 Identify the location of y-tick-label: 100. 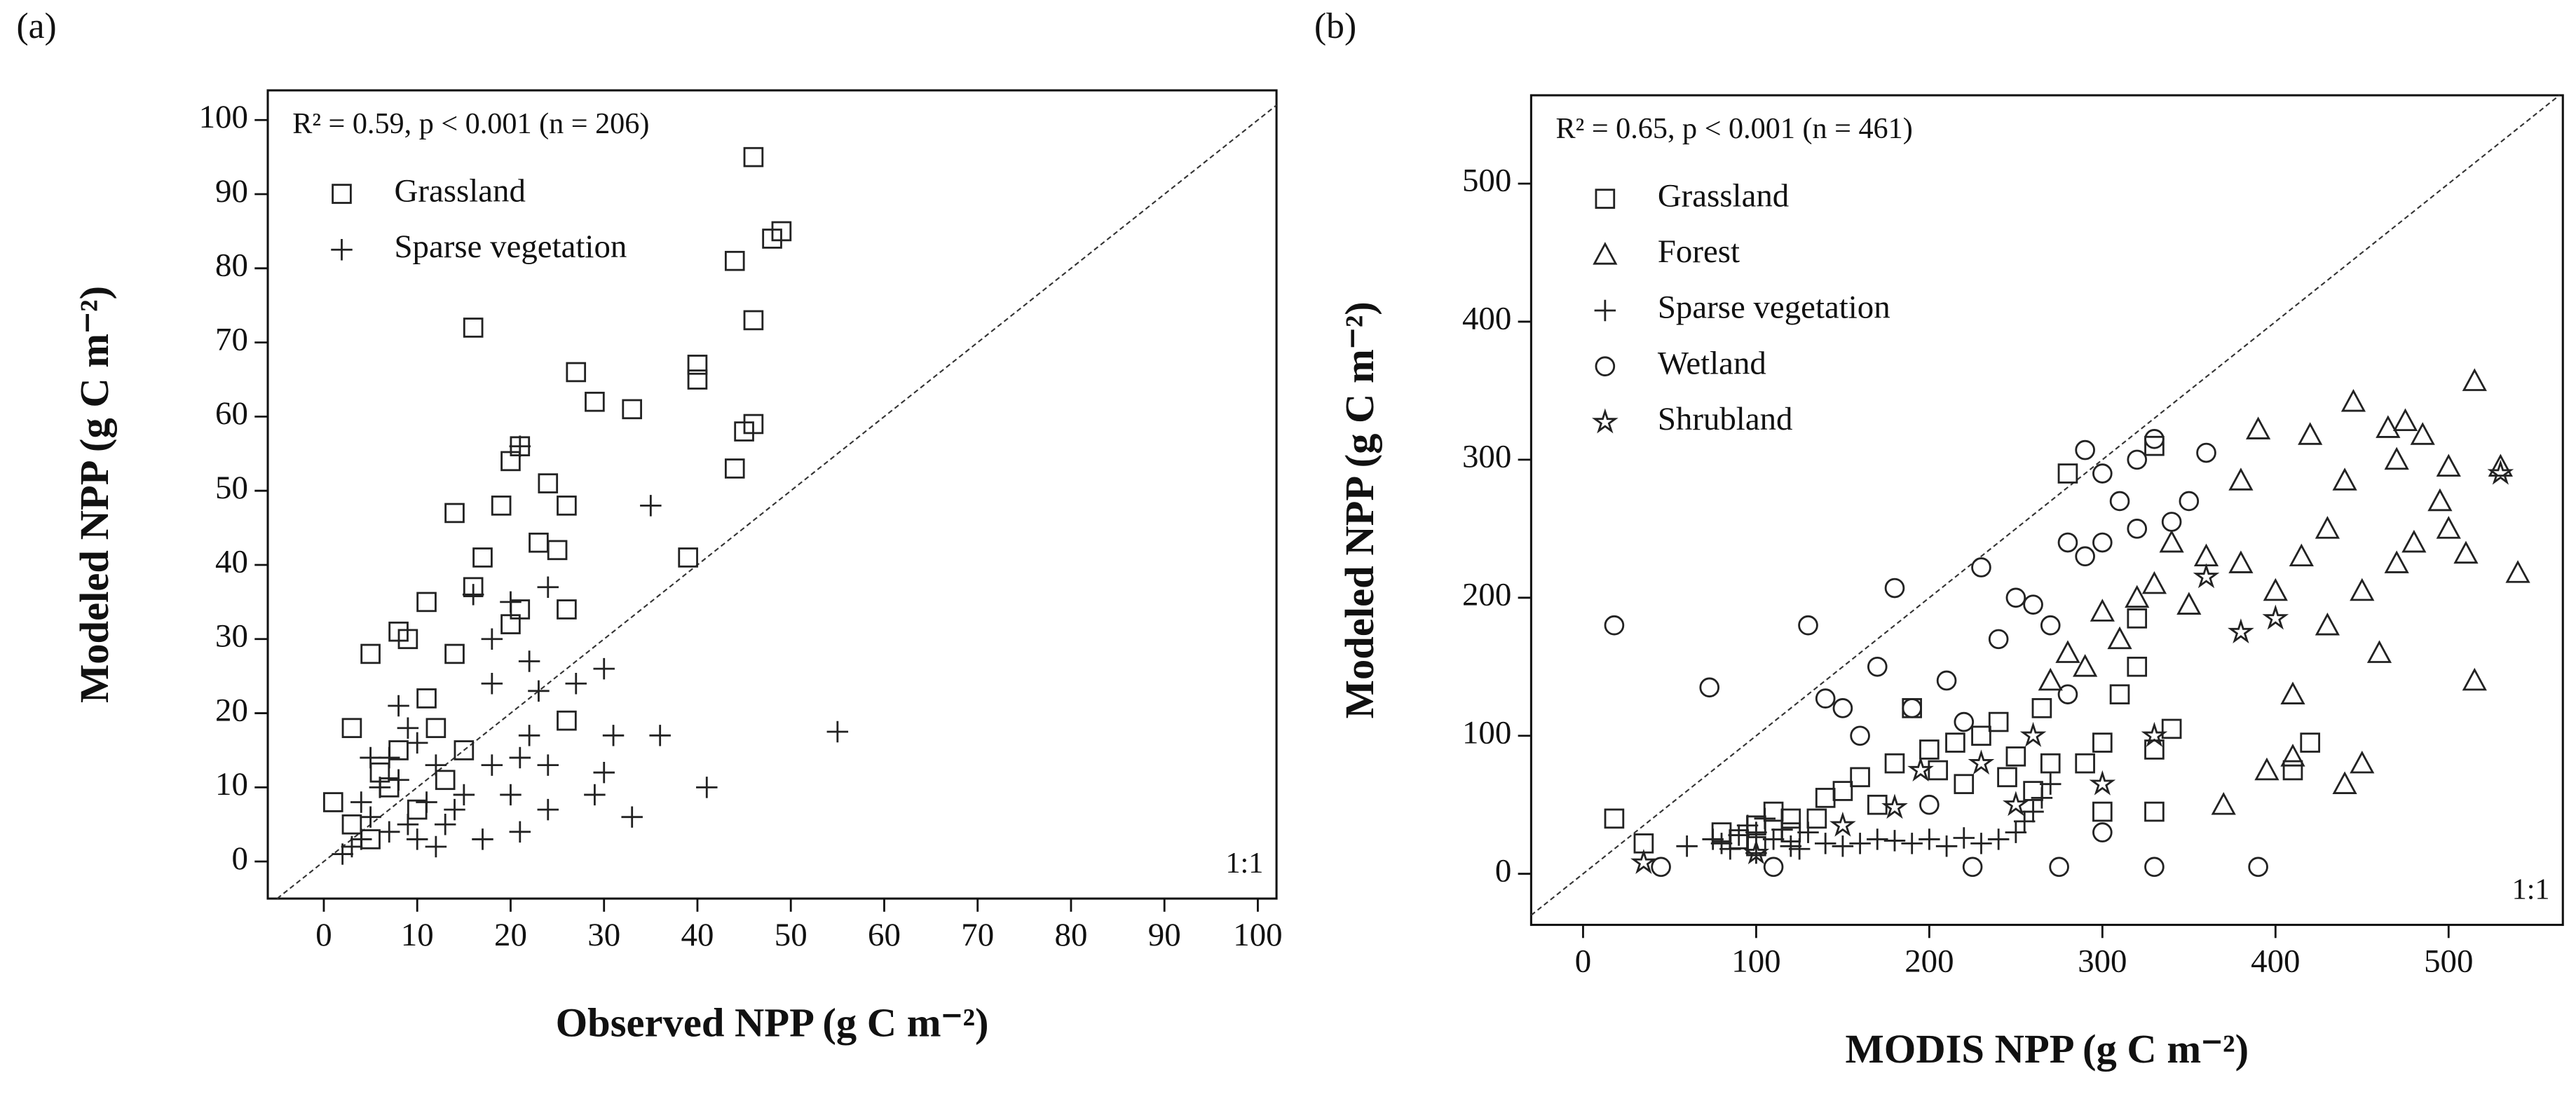
(224, 117).